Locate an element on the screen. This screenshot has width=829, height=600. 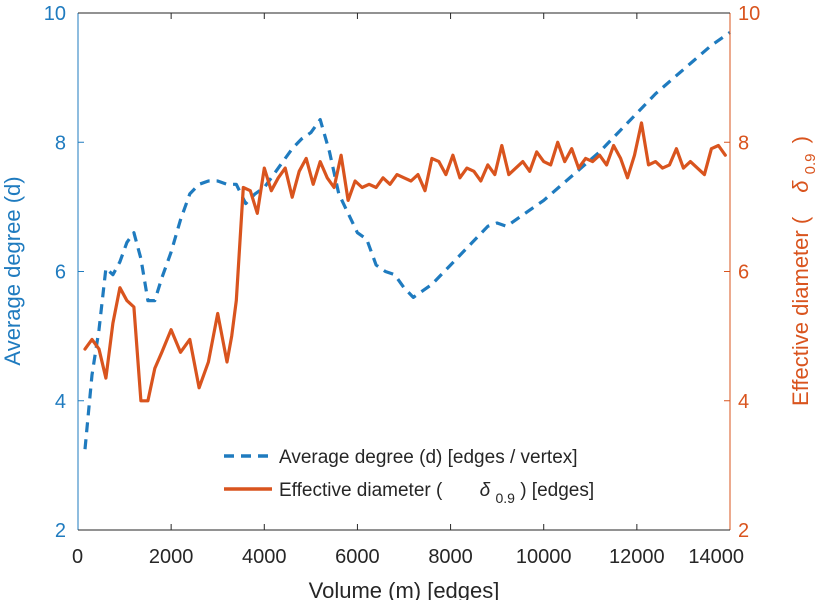
x-tick-label: 8000 is located at coordinates (450, 557).